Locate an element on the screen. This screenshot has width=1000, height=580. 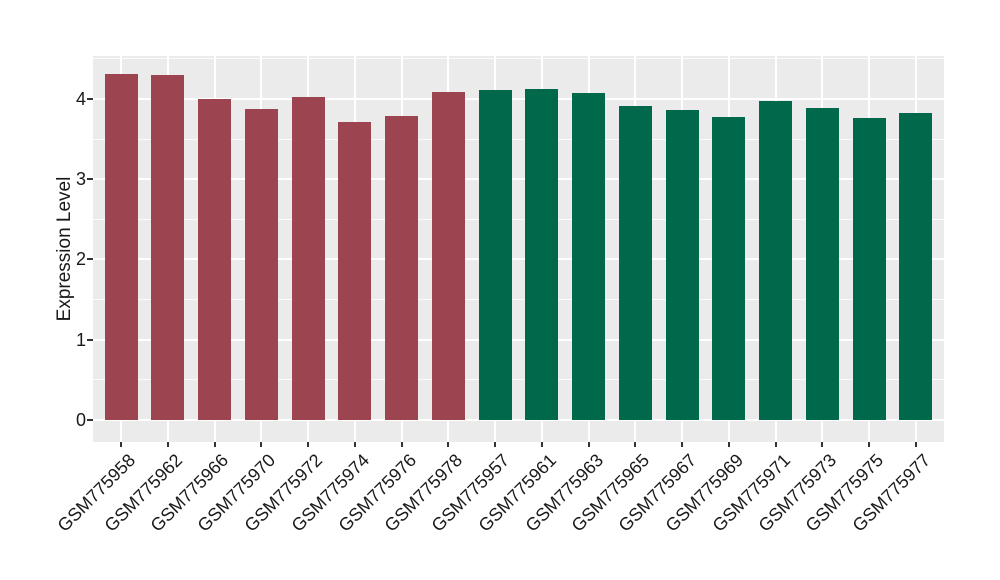
y-tick-label: 1 is located at coordinates (80, 339).